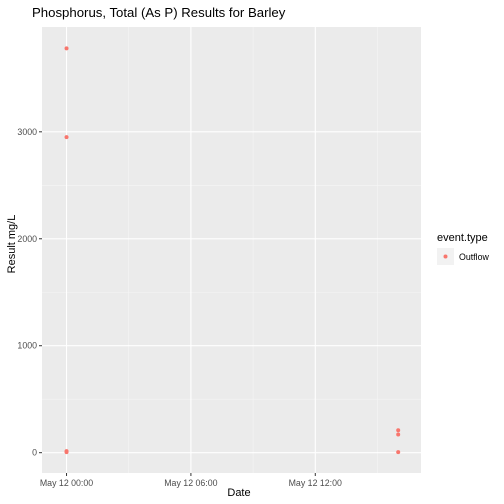 The image size is (504, 504). What do you see at coordinates (27, 346) in the screenshot?
I see `y-tick-label: 1000` at bounding box center [27, 346].